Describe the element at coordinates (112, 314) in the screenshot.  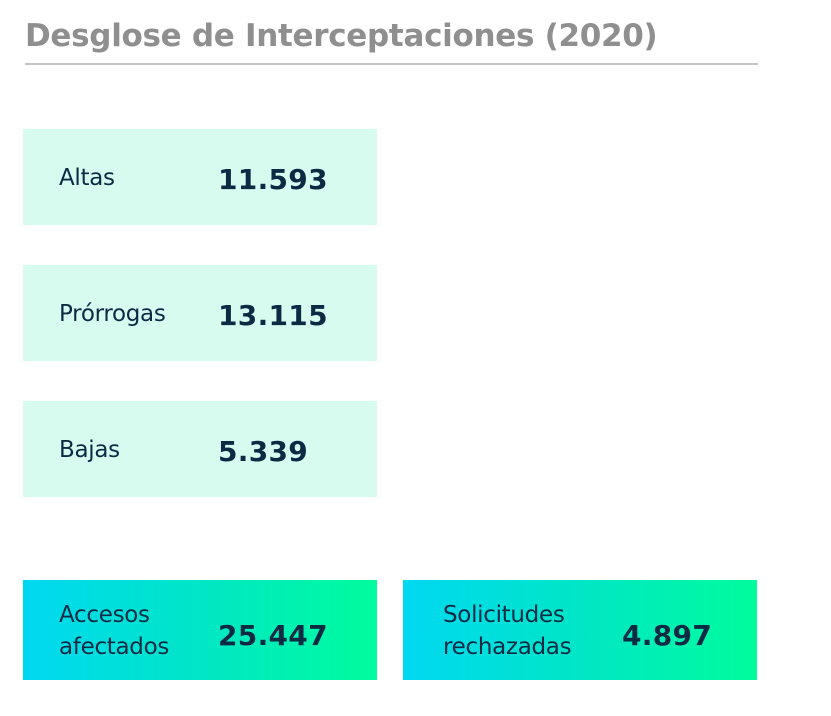
I see `stat-label: Prórrogas` at that location.